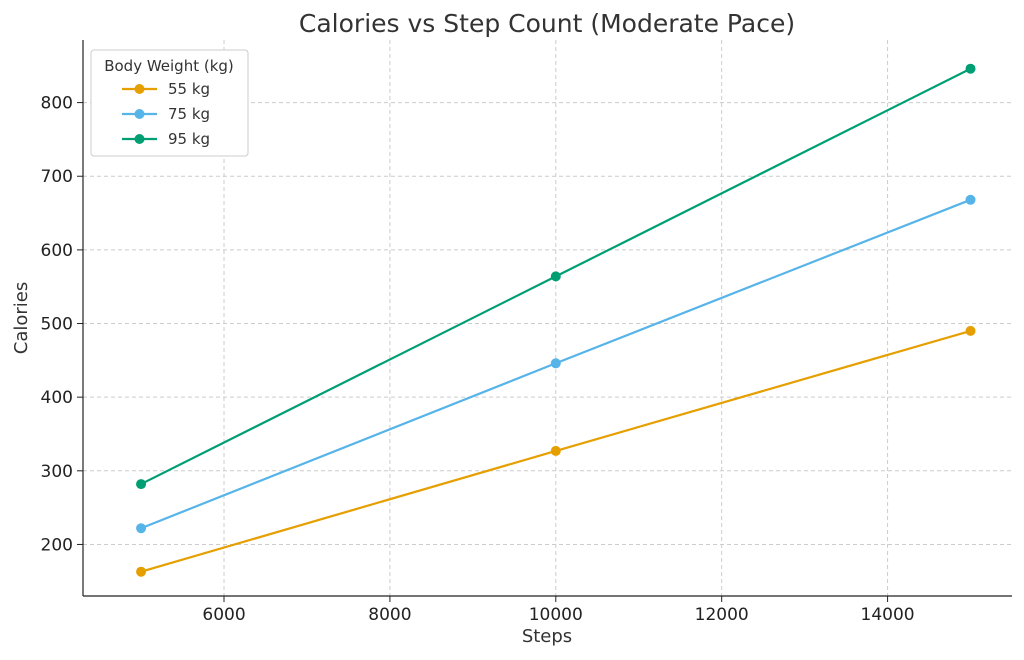  What do you see at coordinates (722, 615) in the screenshot?
I see `x-tick-label: 12000` at bounding box center [722, 615].